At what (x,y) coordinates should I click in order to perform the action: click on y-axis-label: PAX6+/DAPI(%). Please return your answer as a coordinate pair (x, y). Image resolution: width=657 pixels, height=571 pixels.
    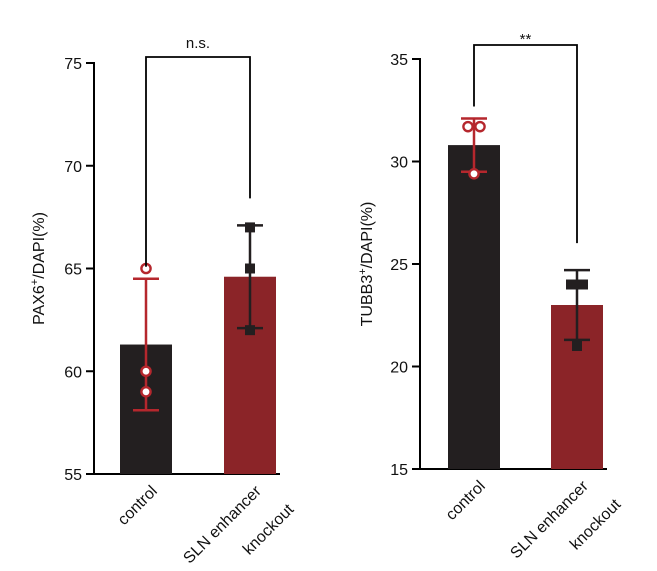
    Looking at the image, I should click on (38, 268).